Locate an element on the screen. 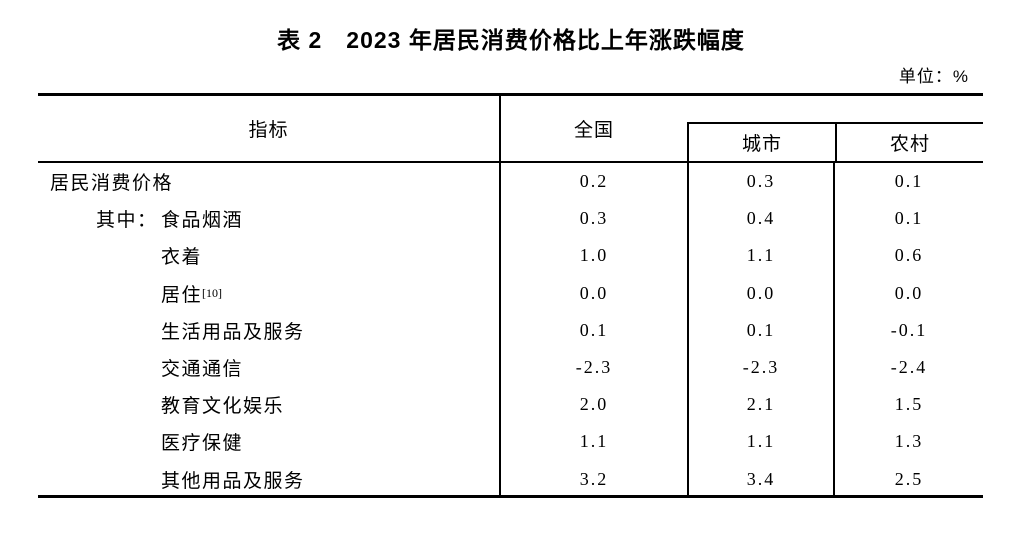 This screenshot has width=1022, height=543. national-value: 3.2 is located at coordinates (593, 479).